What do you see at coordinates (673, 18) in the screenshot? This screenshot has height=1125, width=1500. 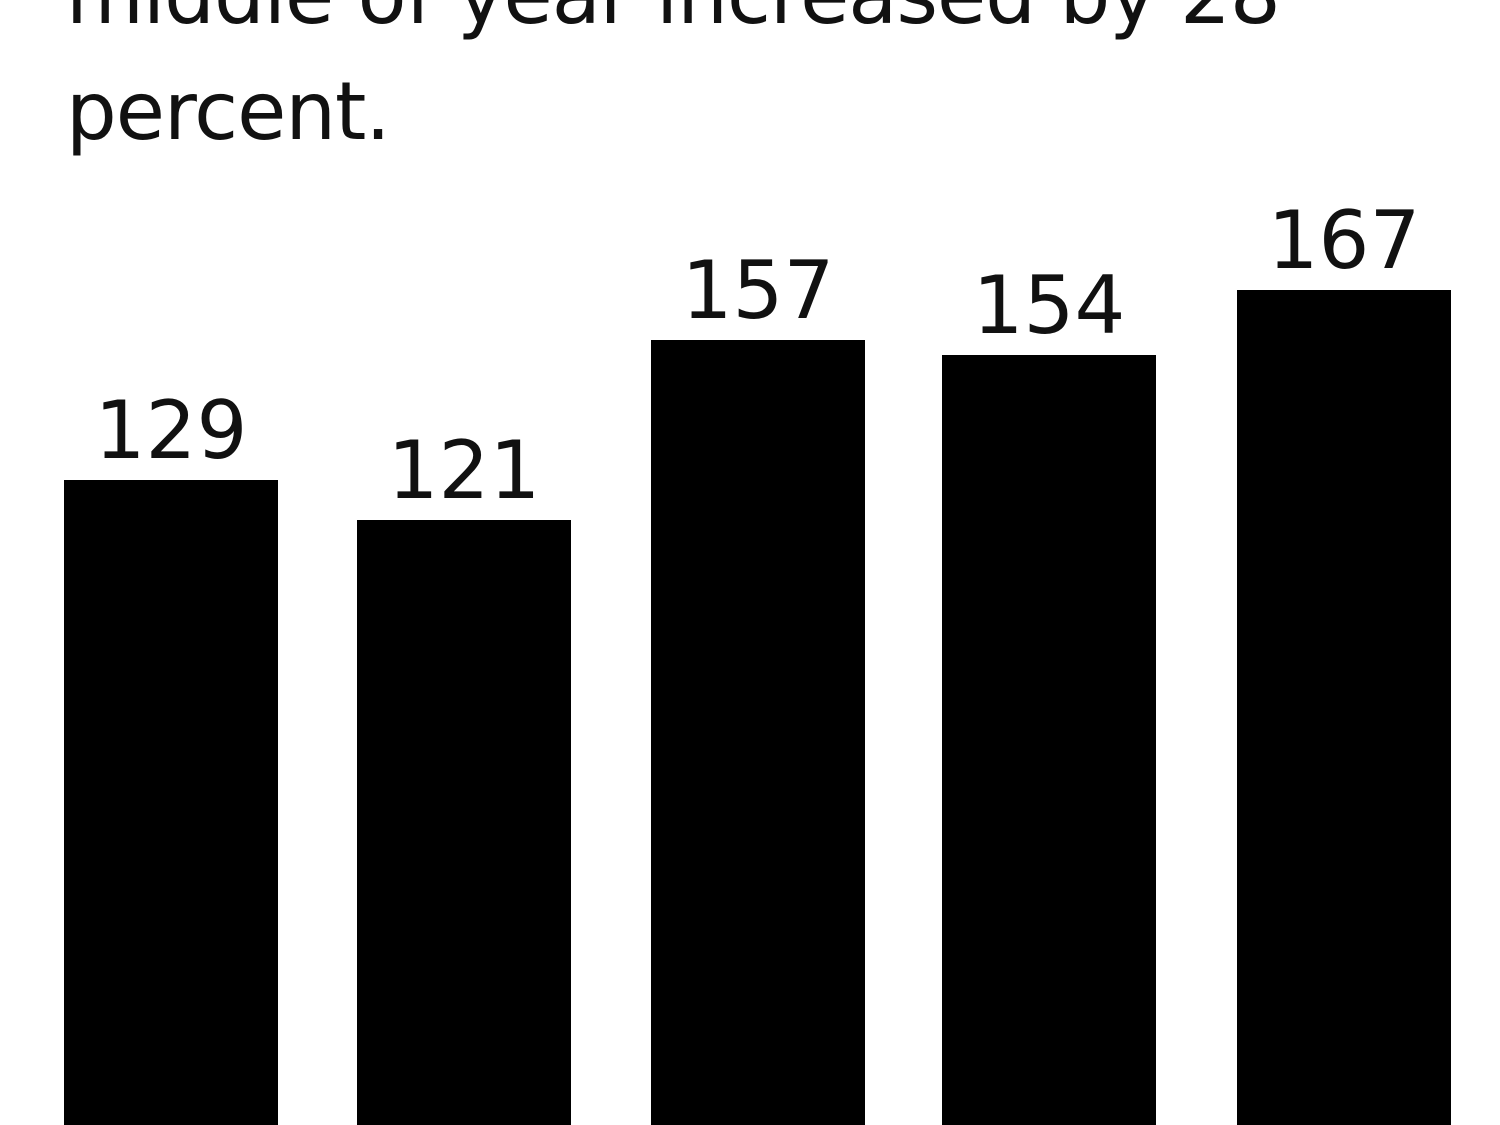 I see `caption-line-1: middle of year increased by 28` at bounding box center [673, 18].